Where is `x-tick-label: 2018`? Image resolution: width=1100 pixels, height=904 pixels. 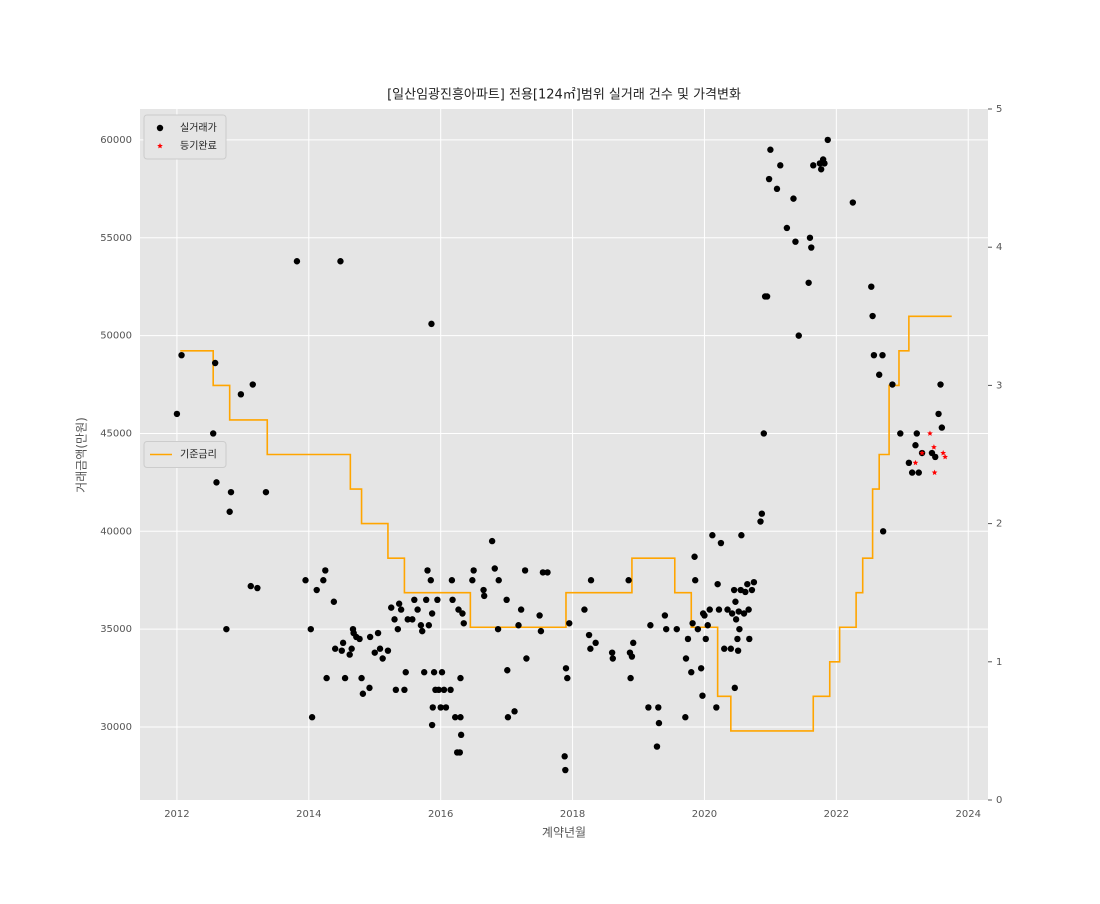 x-tick-label: 2018 is located at coordinates (572, 814).